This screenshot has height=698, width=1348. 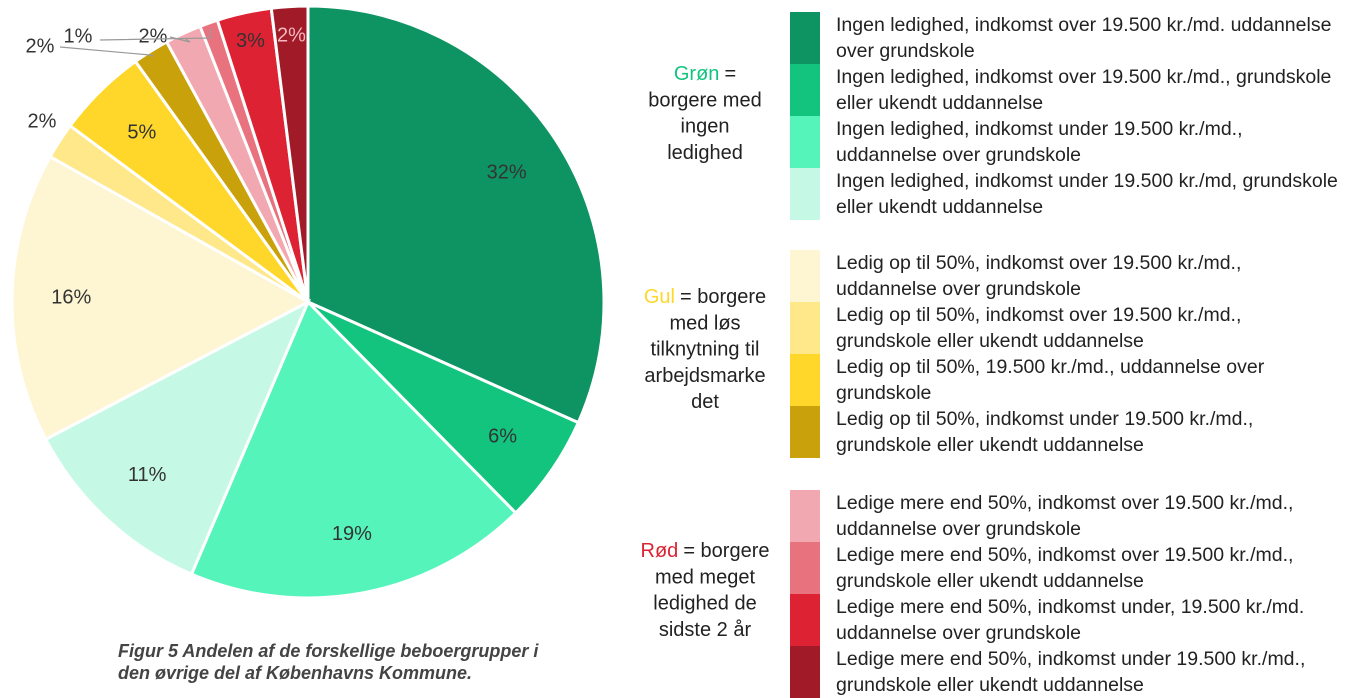 I want to click on group-label: Grøn =, so click(x=705, y=74).